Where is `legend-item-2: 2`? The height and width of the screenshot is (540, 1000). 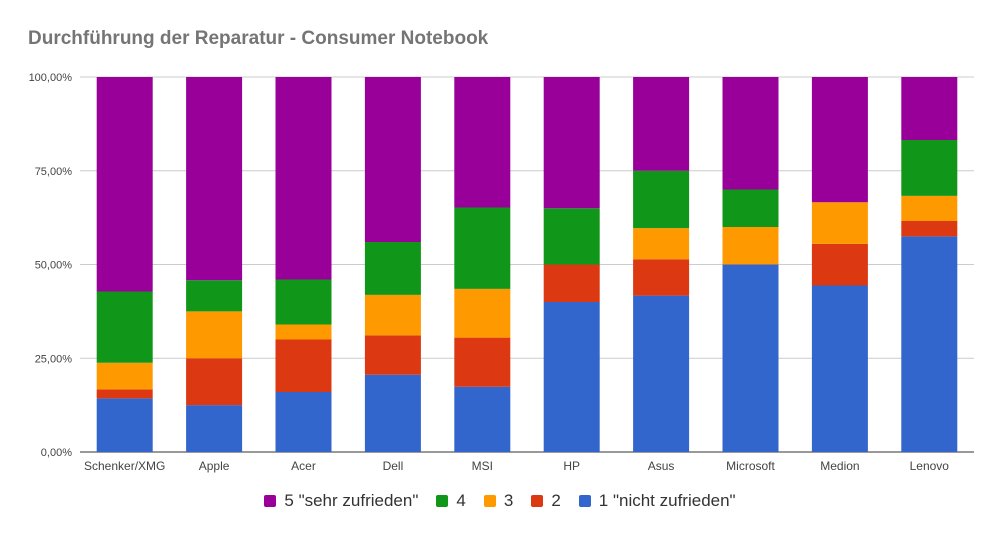
legend-item-2: 2 is located at coordinates (546, 501).